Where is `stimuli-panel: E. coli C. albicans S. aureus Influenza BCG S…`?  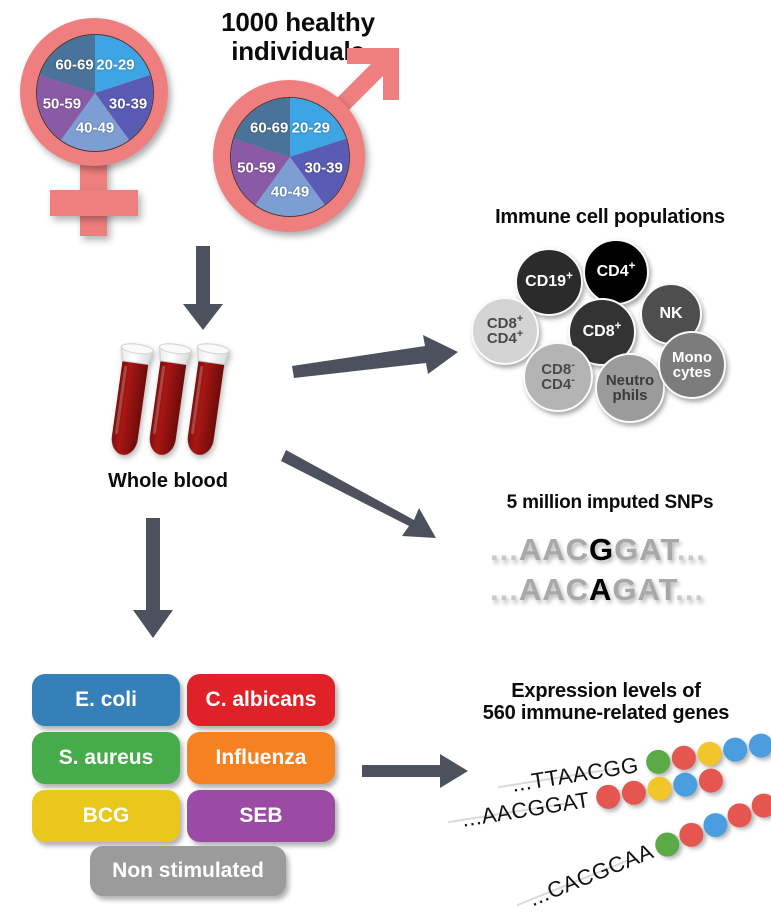
stimuli-panel: E. coli C. albicans S. aureus Influenza BCG S… is located at coordinates (192, 785).